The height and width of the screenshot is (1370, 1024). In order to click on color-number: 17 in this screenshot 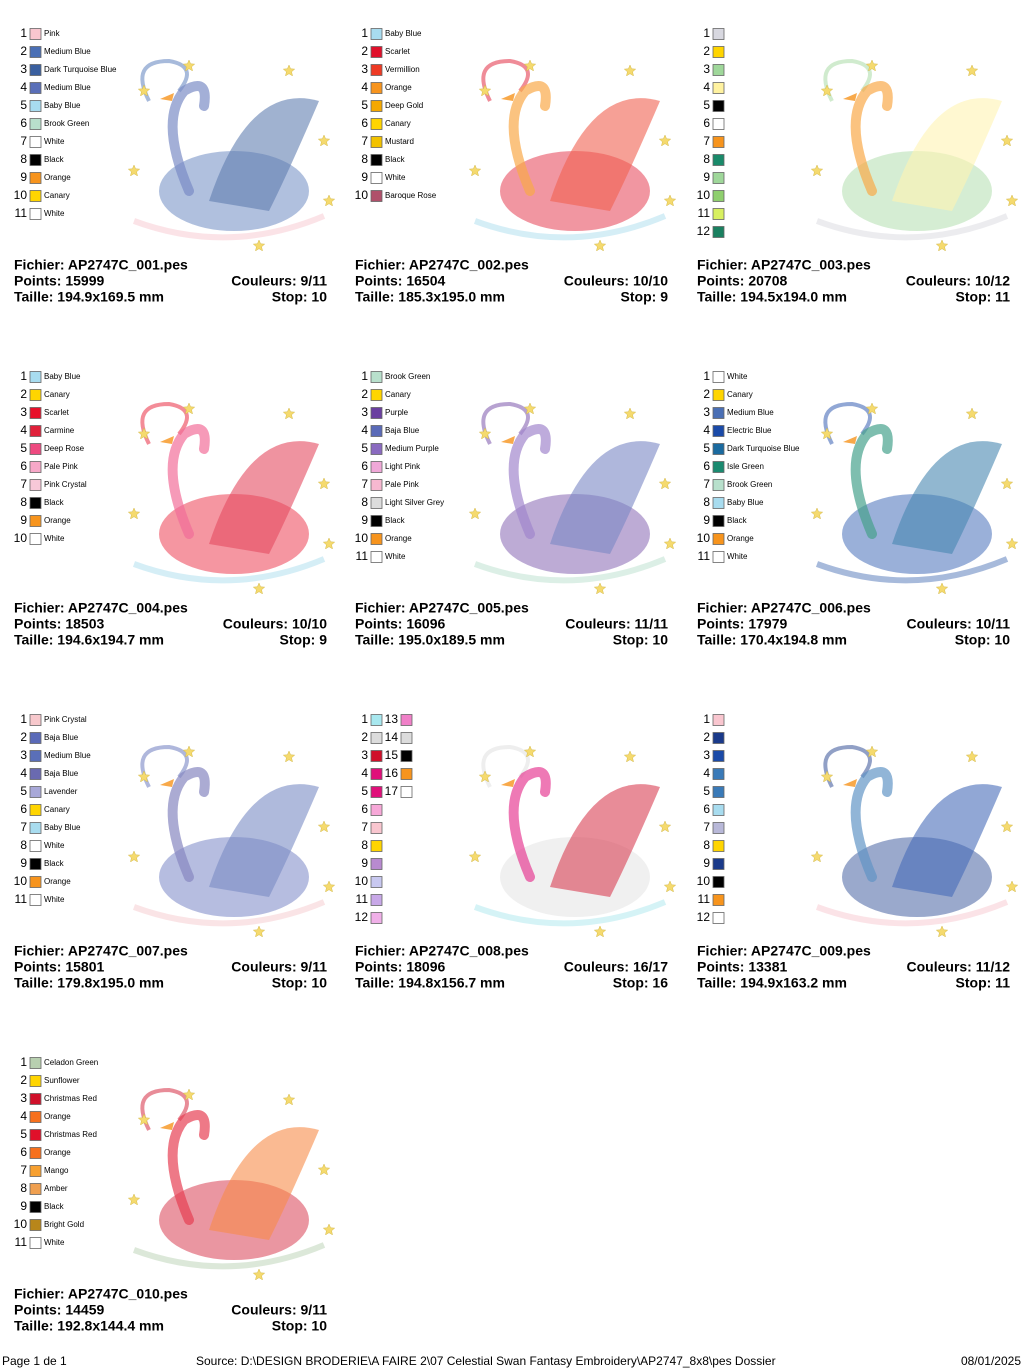, I will do `click(392, 791)`.